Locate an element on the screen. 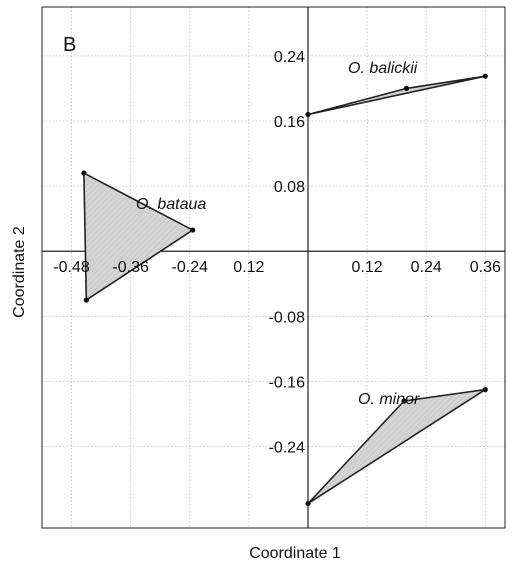 The height and width of the screenshot is (564, 520). y-axis-label: Coordinate 2 is located at coordinates (19, 272).